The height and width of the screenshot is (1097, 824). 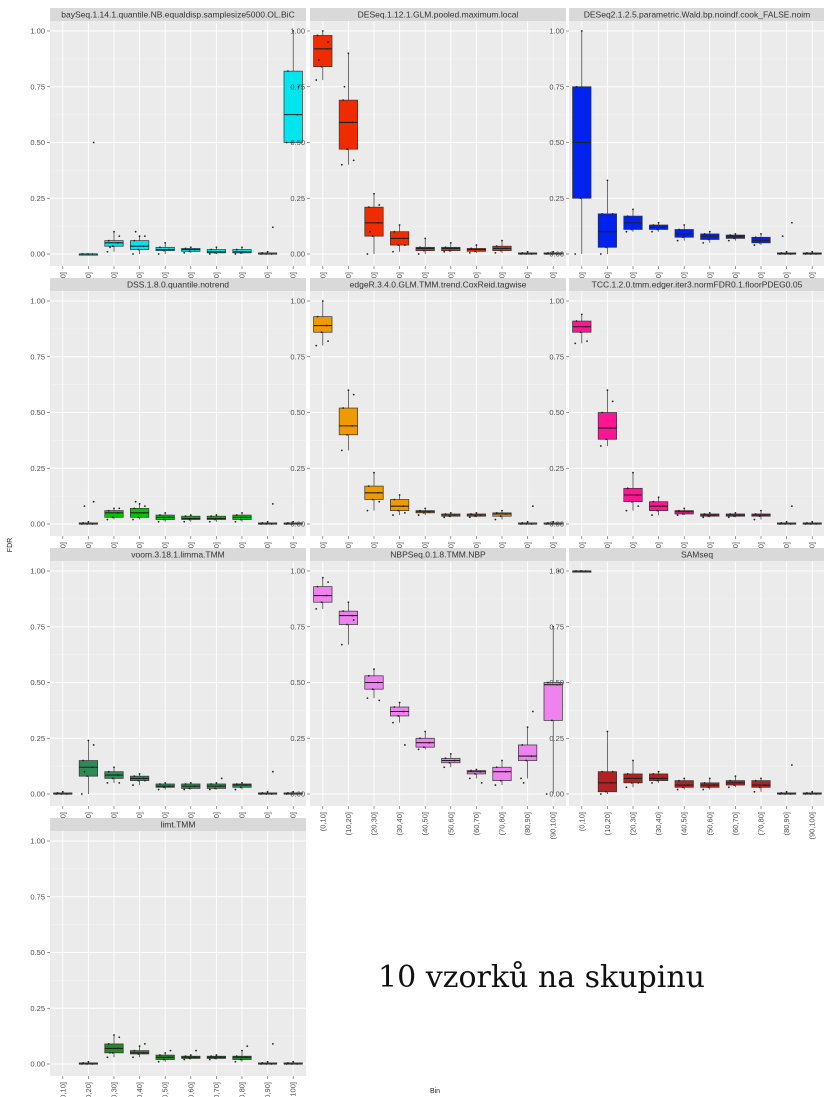 I want to click on plot-background, so click(x=178, y=413).